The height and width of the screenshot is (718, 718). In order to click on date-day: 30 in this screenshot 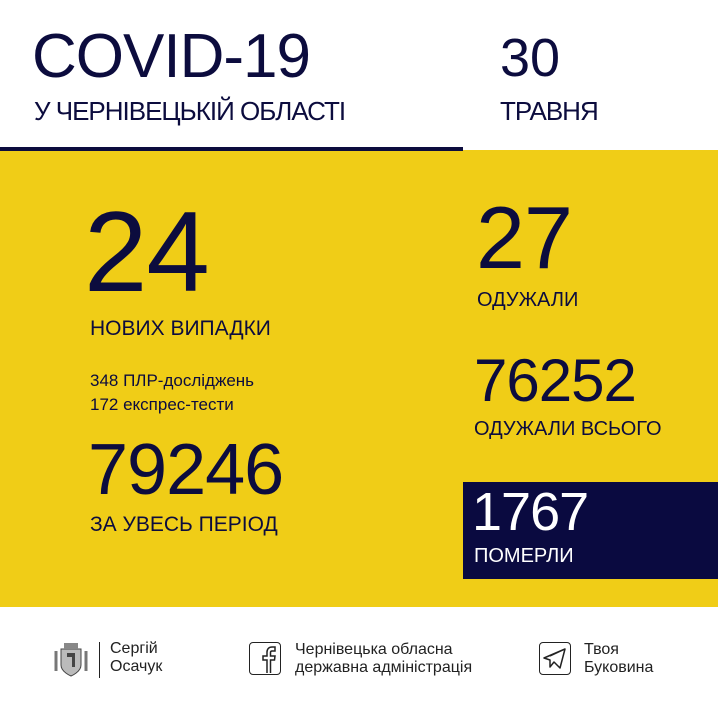, I will do `click(530, 58)`.